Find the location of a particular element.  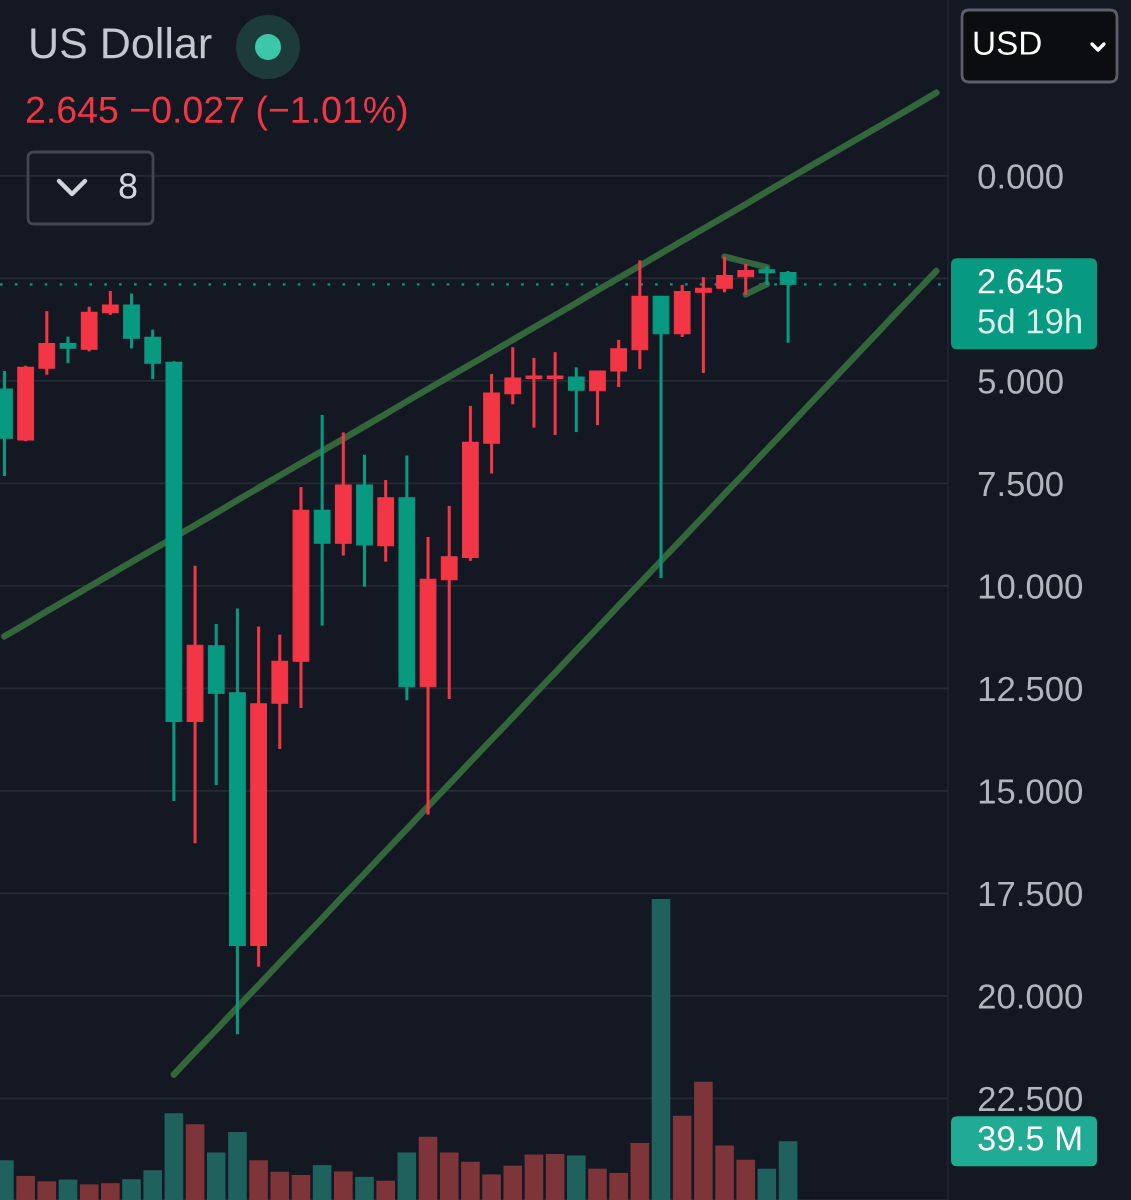

text: 2.645 −0.027 (−1.01%) is located at coordinates (216, 113).